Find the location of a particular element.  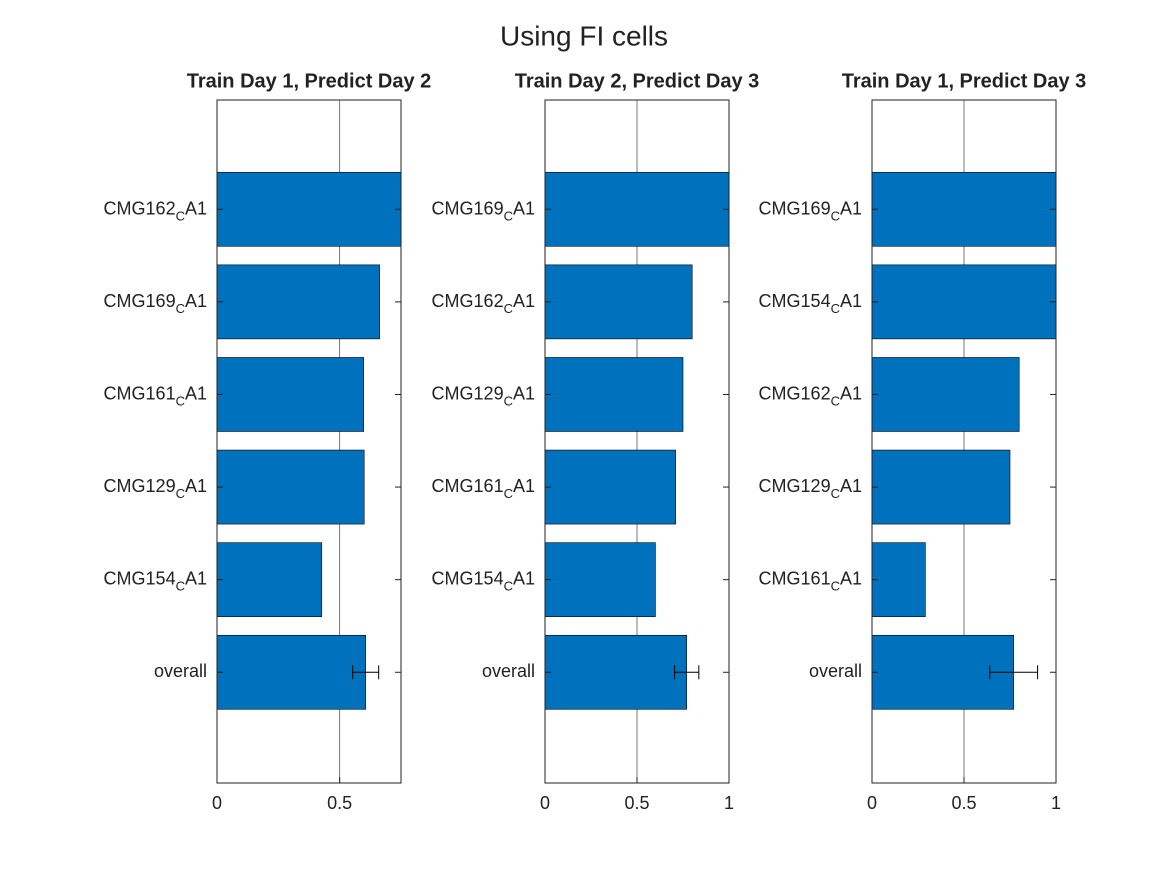

figure-title: Using FI cells is located at coordinates (584, 35).